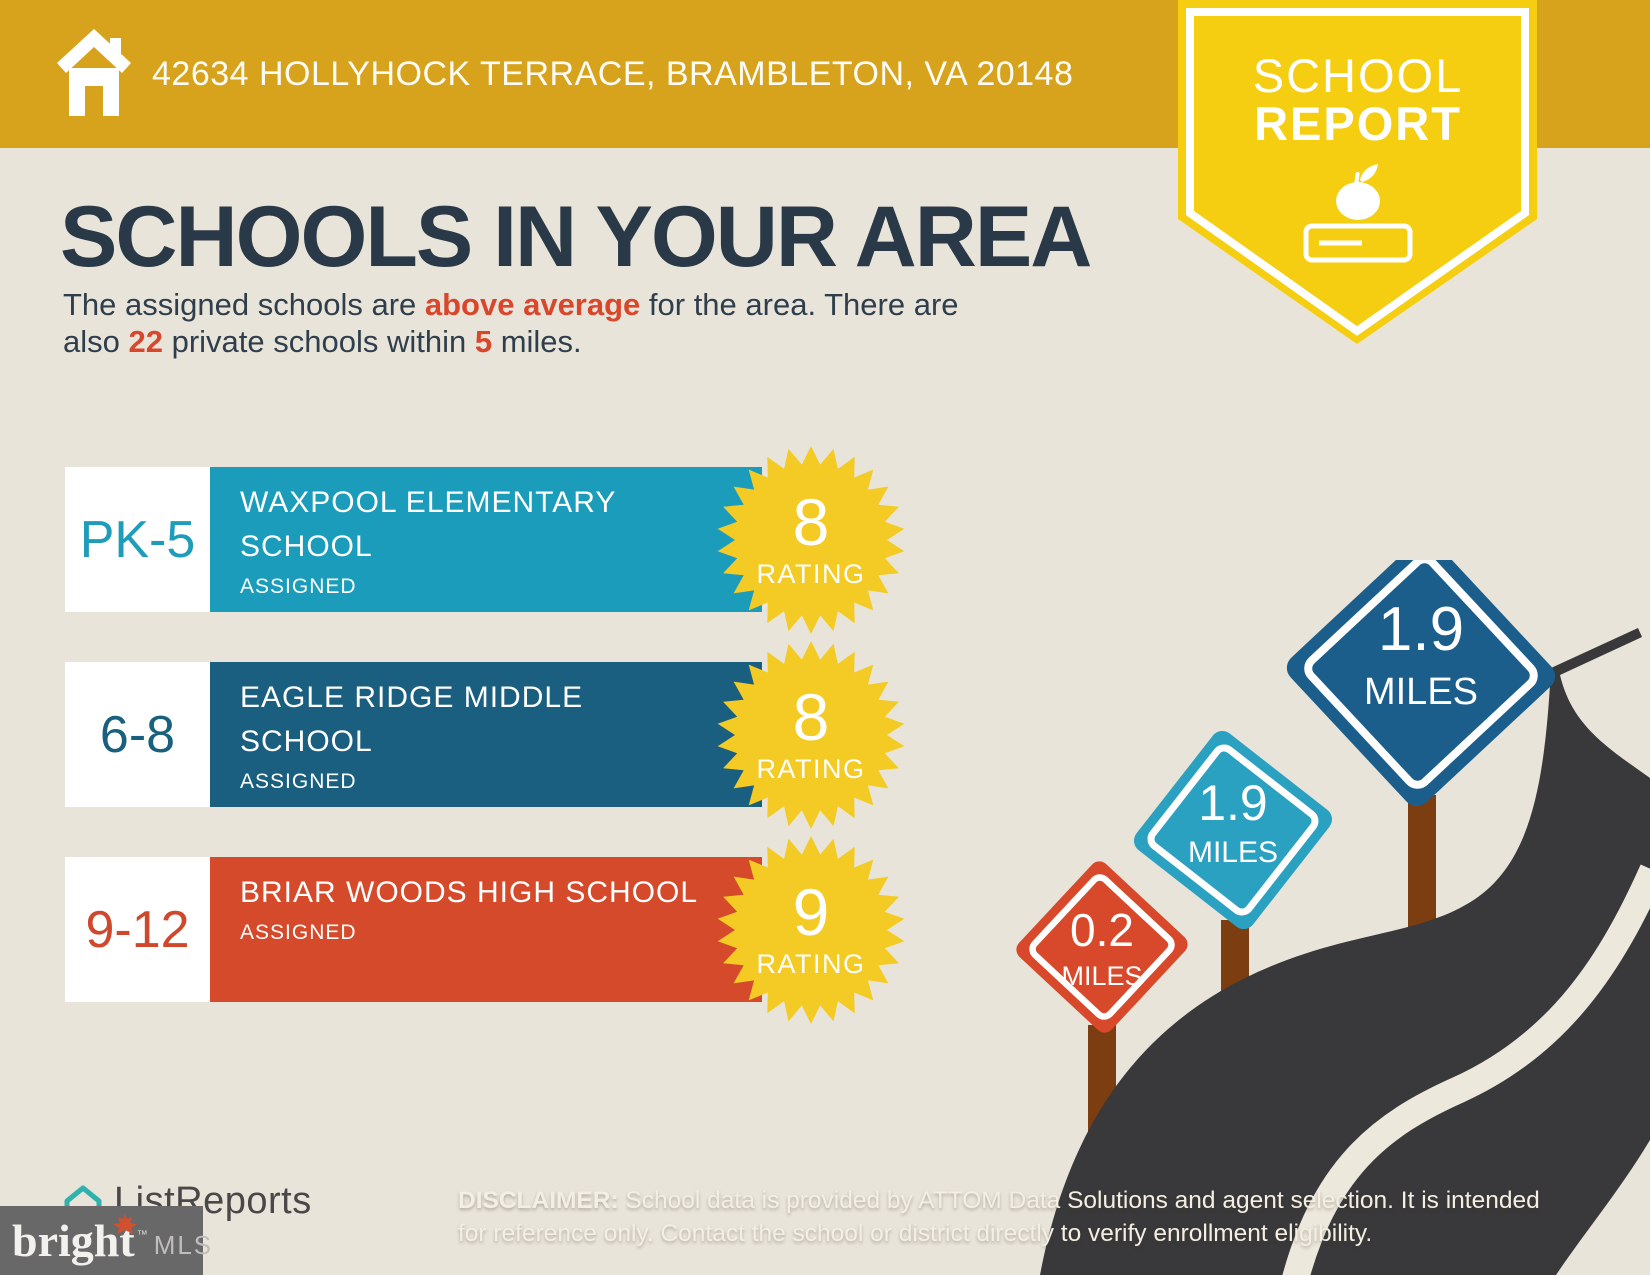  I want to click on grade-range-label: 6-8, so click(137, 734).